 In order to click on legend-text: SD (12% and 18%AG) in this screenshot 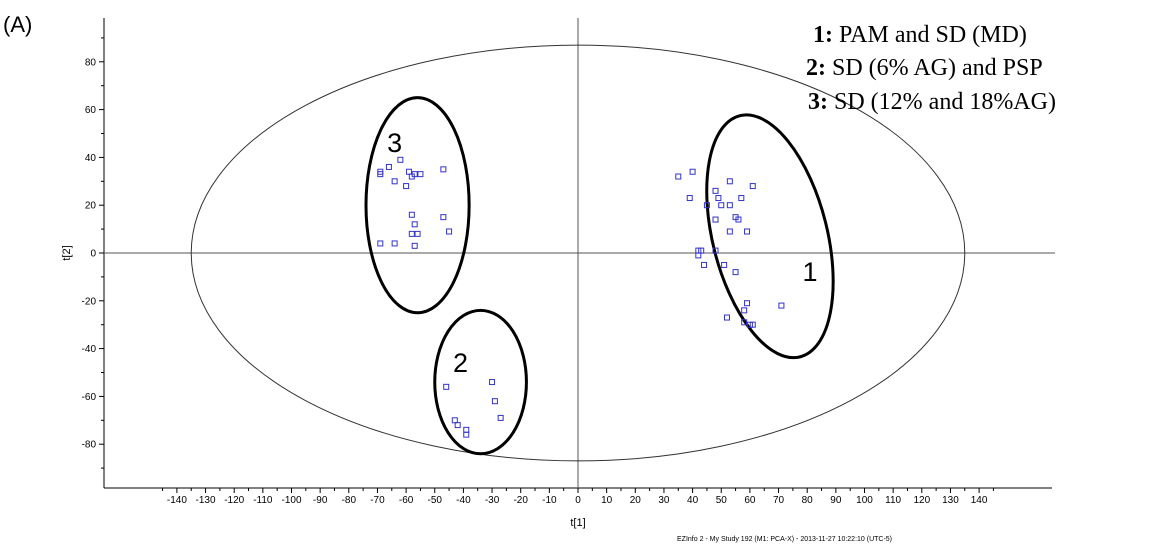, I will do `click(942, 102)`.